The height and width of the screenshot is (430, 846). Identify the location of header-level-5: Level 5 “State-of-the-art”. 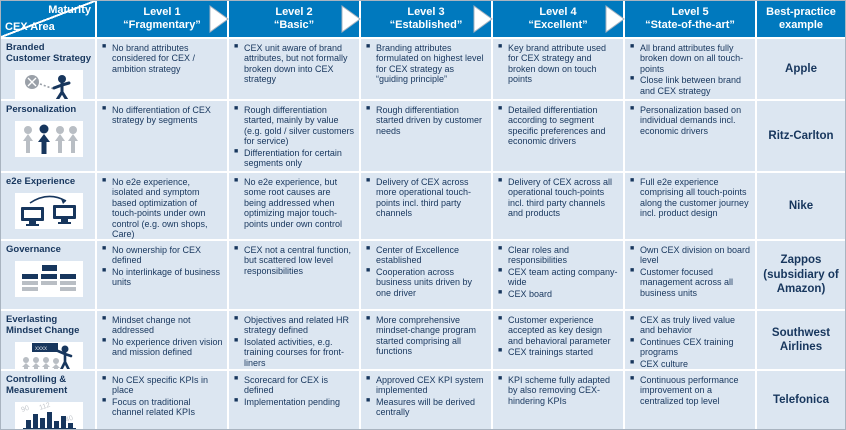
(690, 19).